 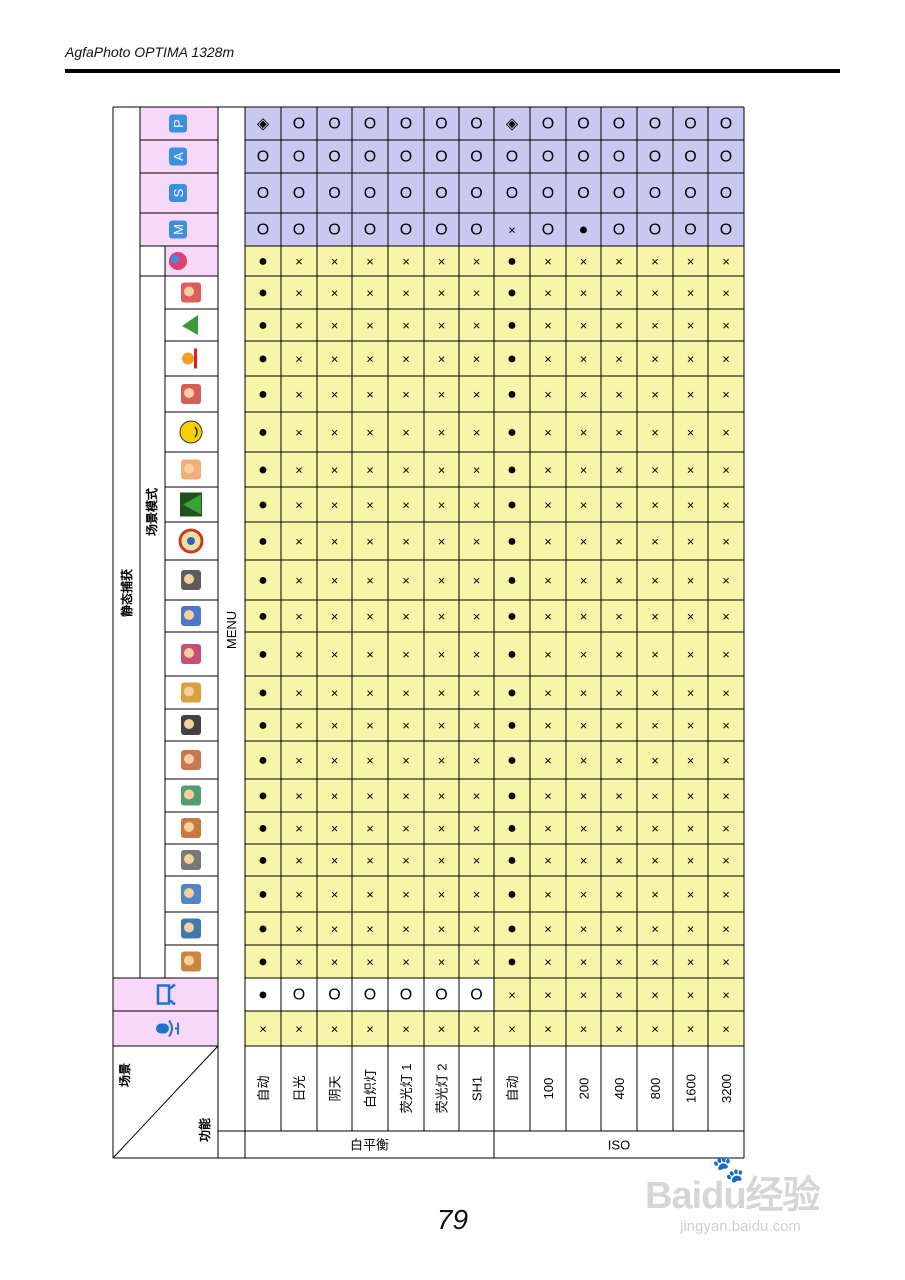 I want to click on video-row-bg, so click(x=369, y=994).